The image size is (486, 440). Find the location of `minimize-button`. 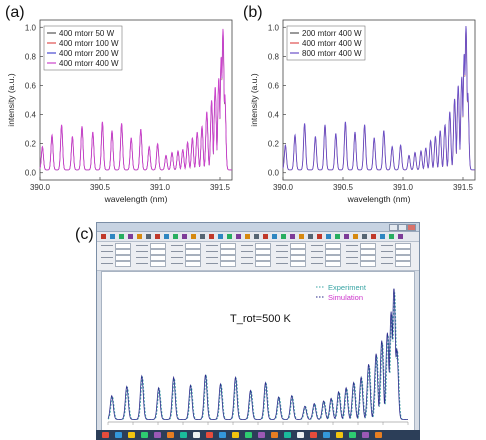

minimize-button is located at coordinates (393, 227).